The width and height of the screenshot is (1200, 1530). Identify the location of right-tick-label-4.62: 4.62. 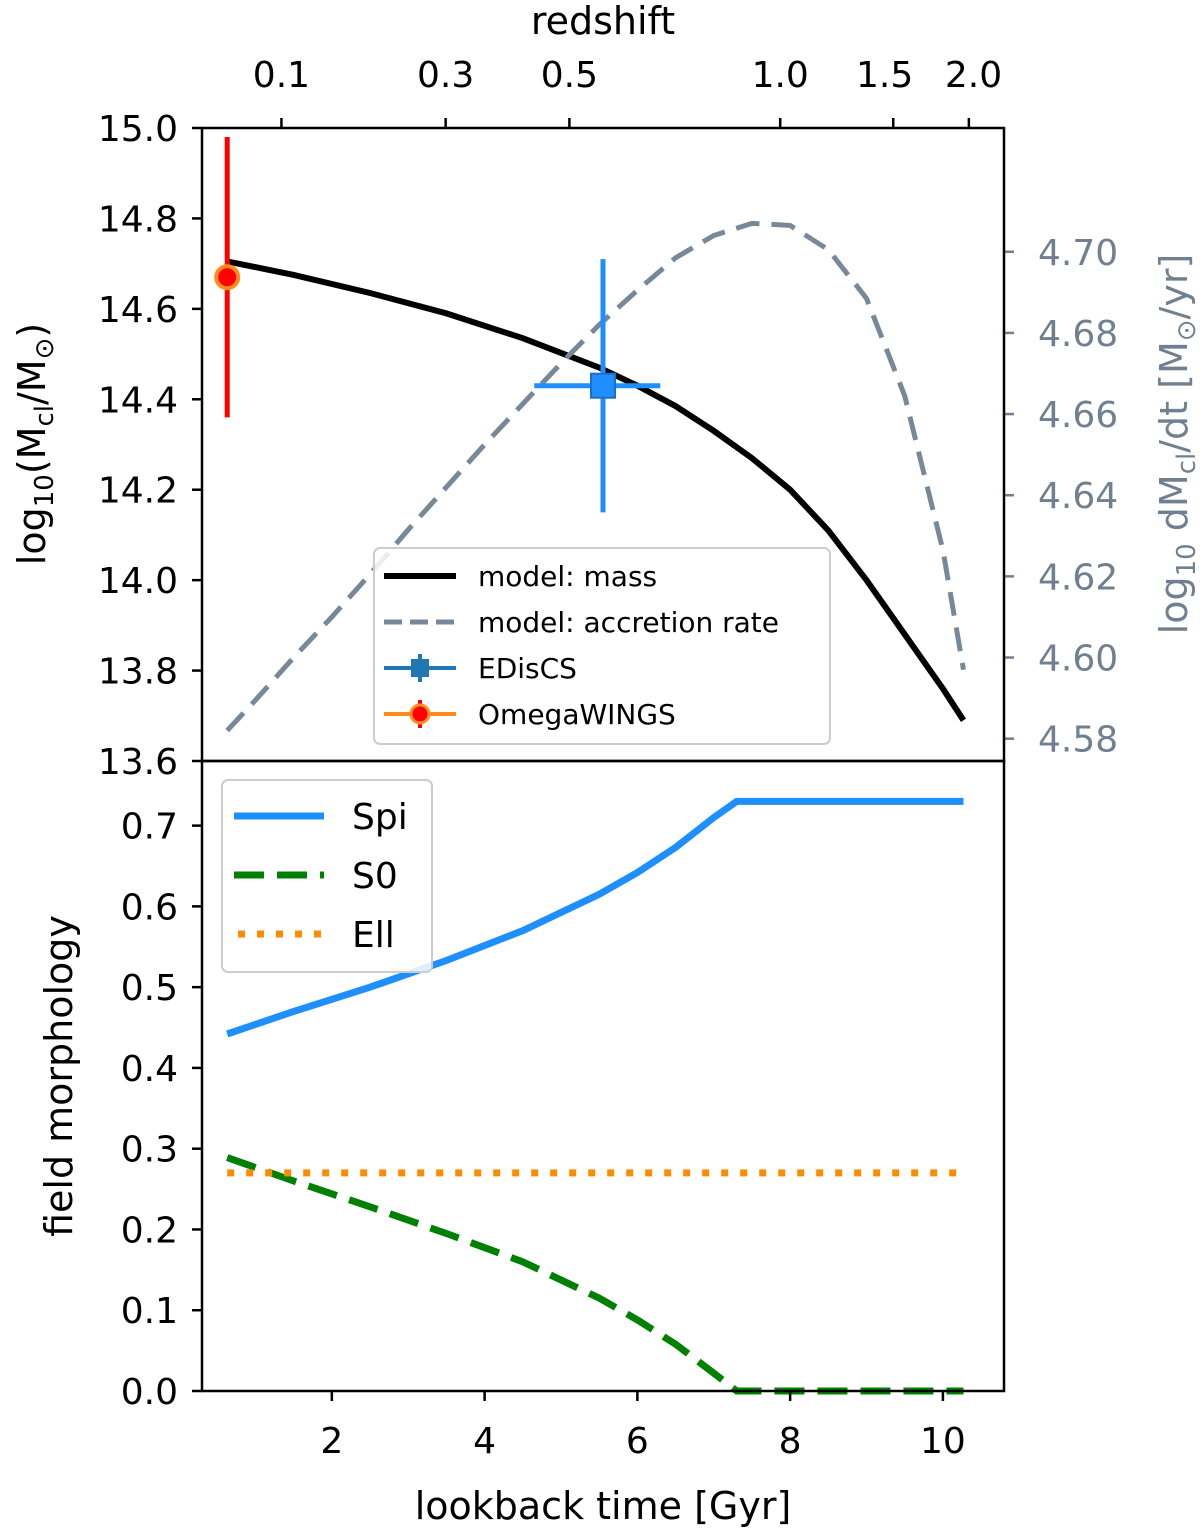
(1078, 577).